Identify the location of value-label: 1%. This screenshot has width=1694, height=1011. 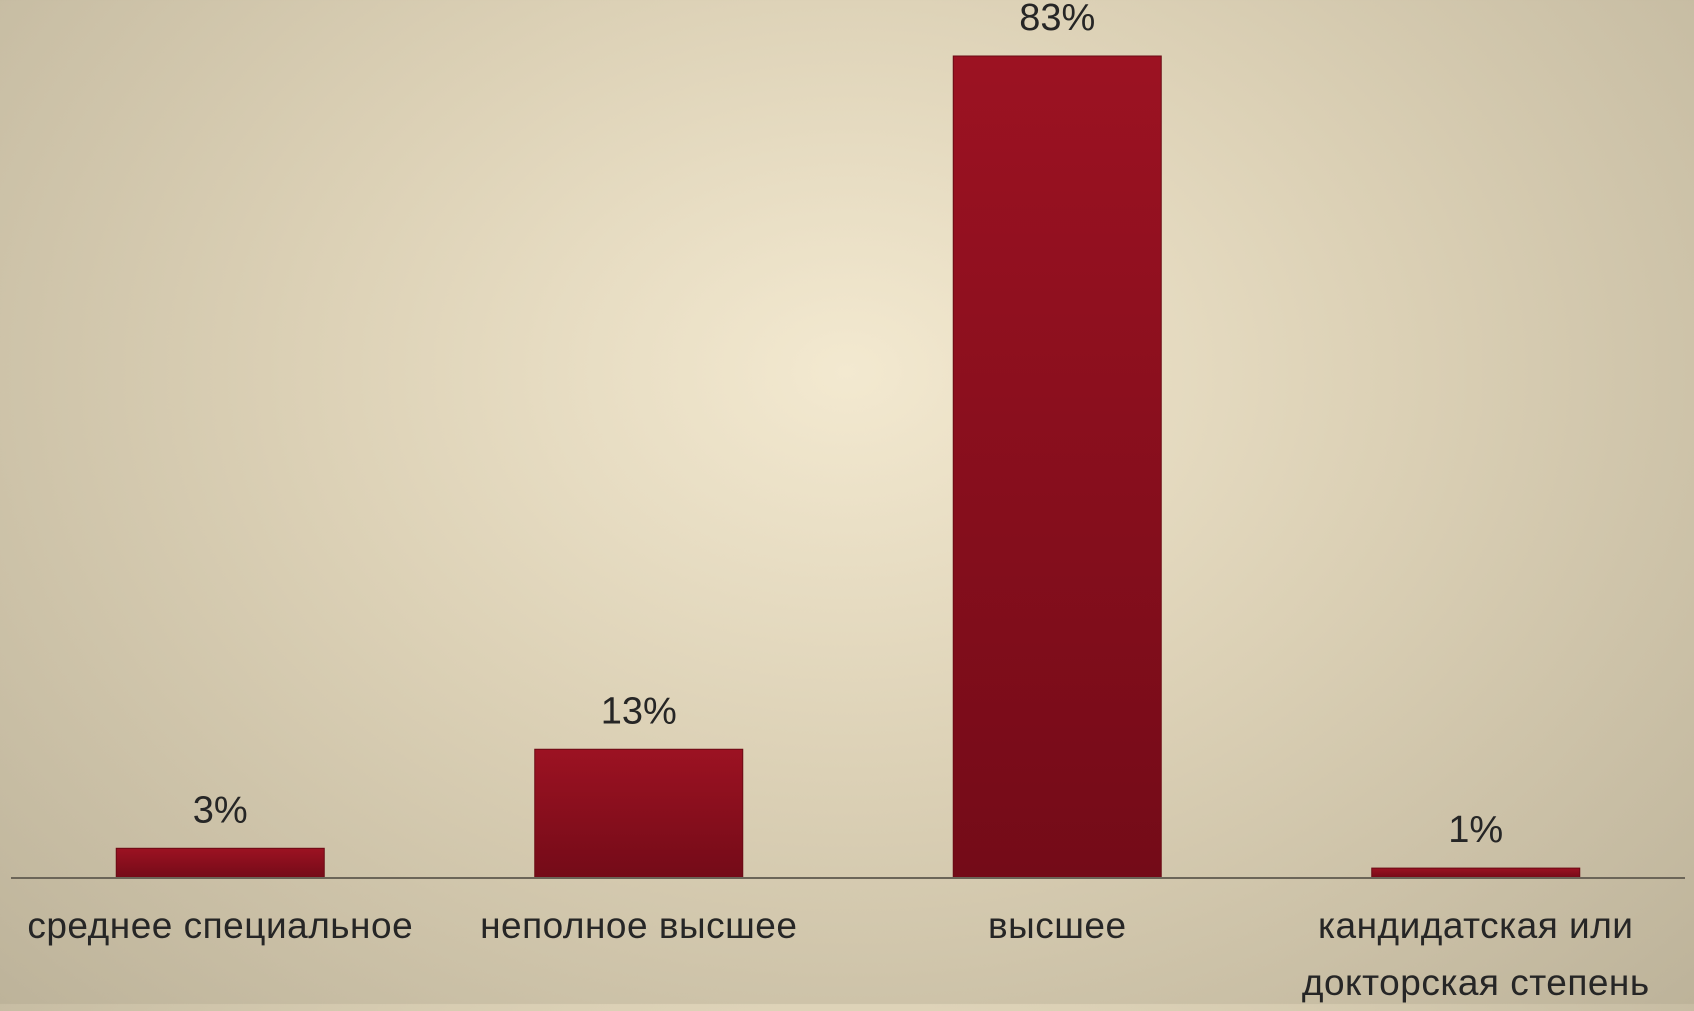
(1475, 830).